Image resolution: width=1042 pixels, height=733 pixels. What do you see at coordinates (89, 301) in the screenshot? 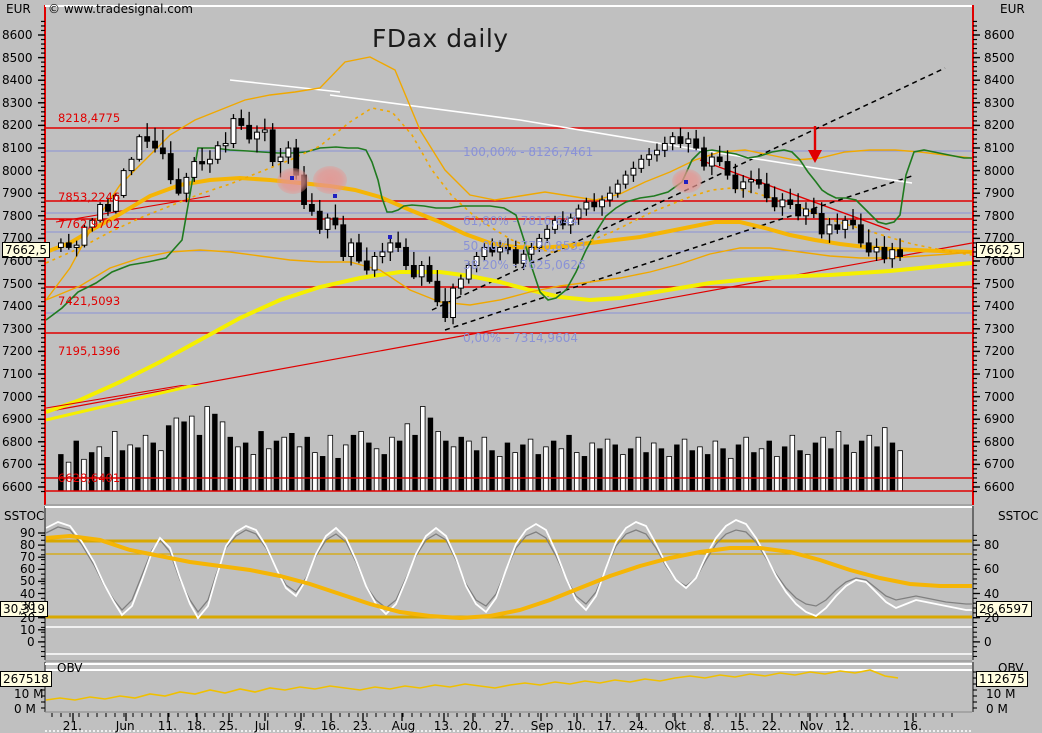
I see `level-label: 7421,5093` at bounding box center [89, 301].